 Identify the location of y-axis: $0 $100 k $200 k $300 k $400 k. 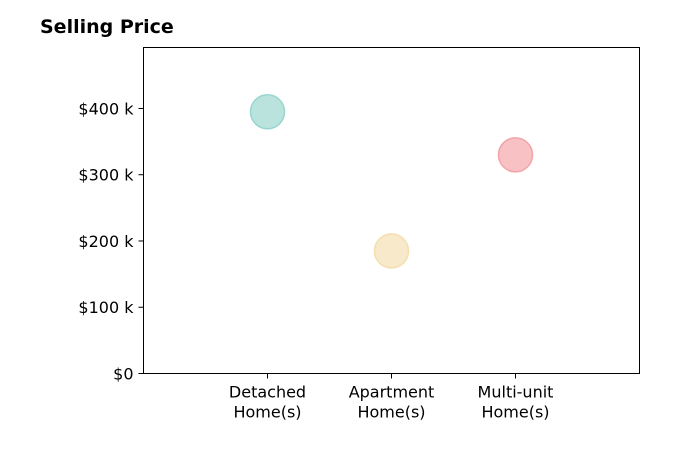
(111, 241).